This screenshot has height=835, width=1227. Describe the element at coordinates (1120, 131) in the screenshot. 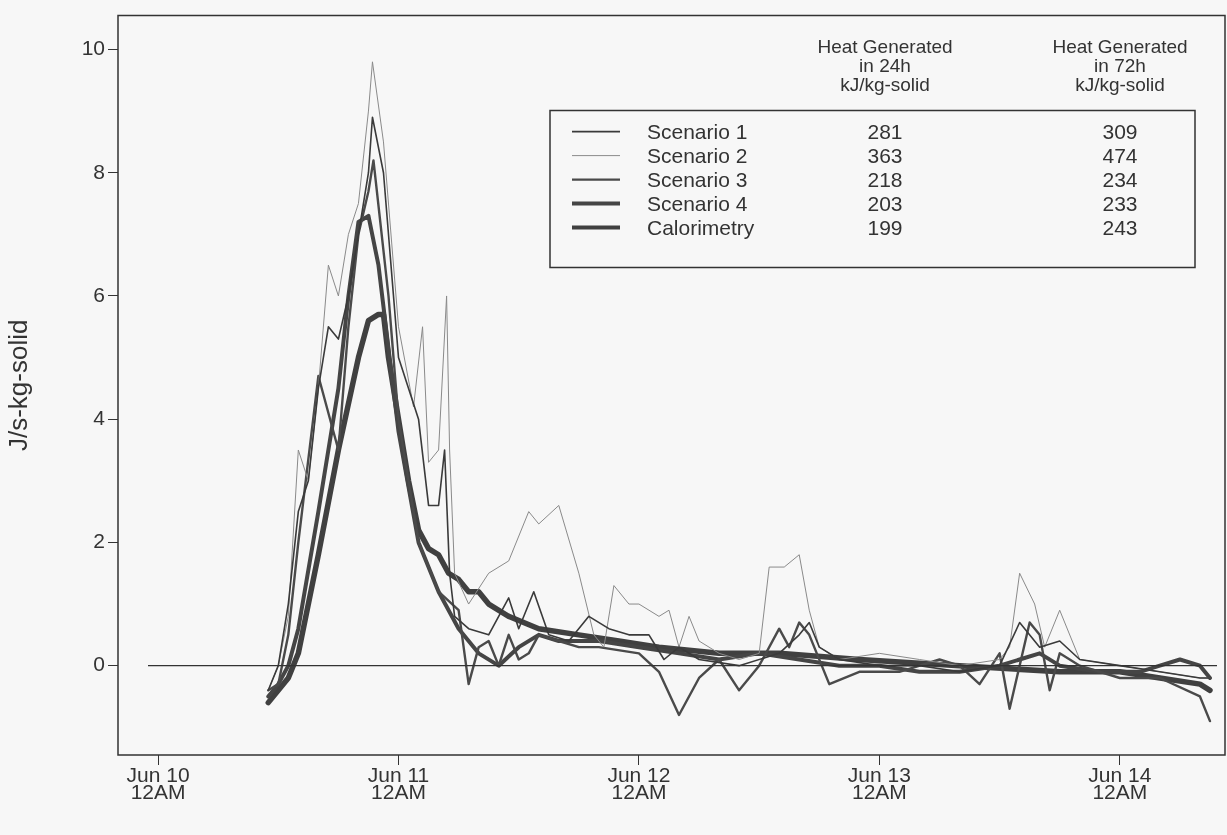

I see `annotation: 309` at that location.